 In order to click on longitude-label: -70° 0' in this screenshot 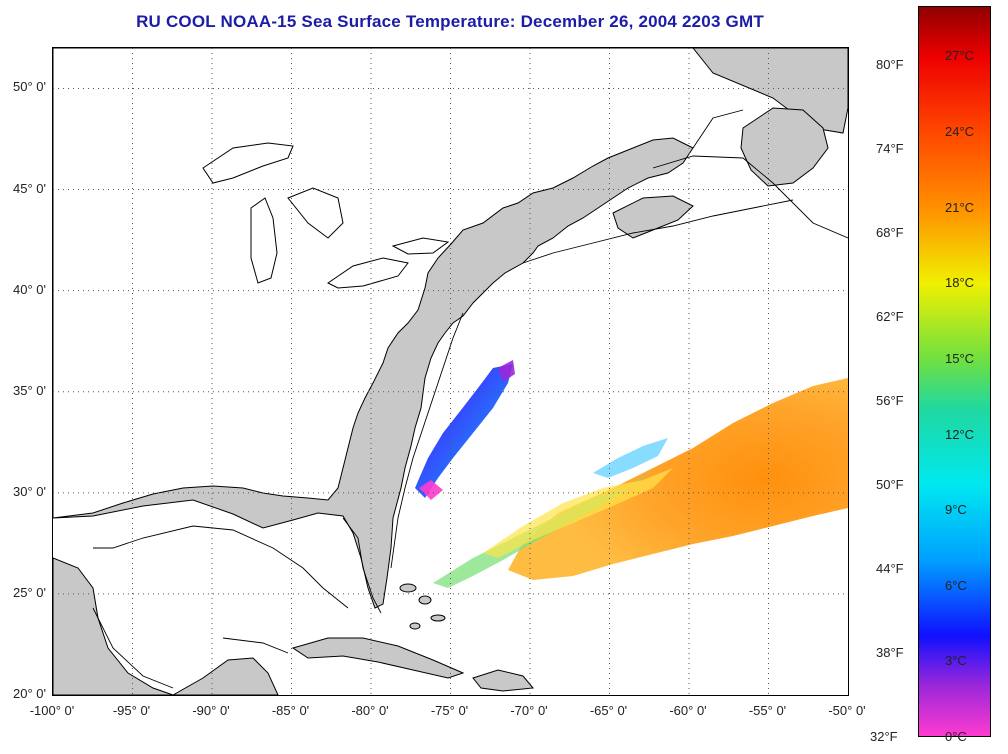, I will do `click(529, 710)`.